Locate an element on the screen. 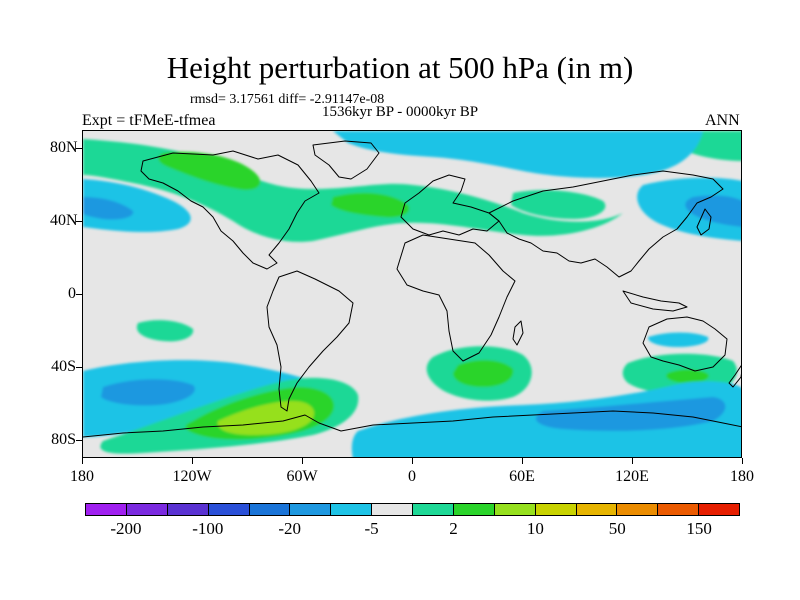  negative-core-north-pacific-east is located at coordinates (713, 211).